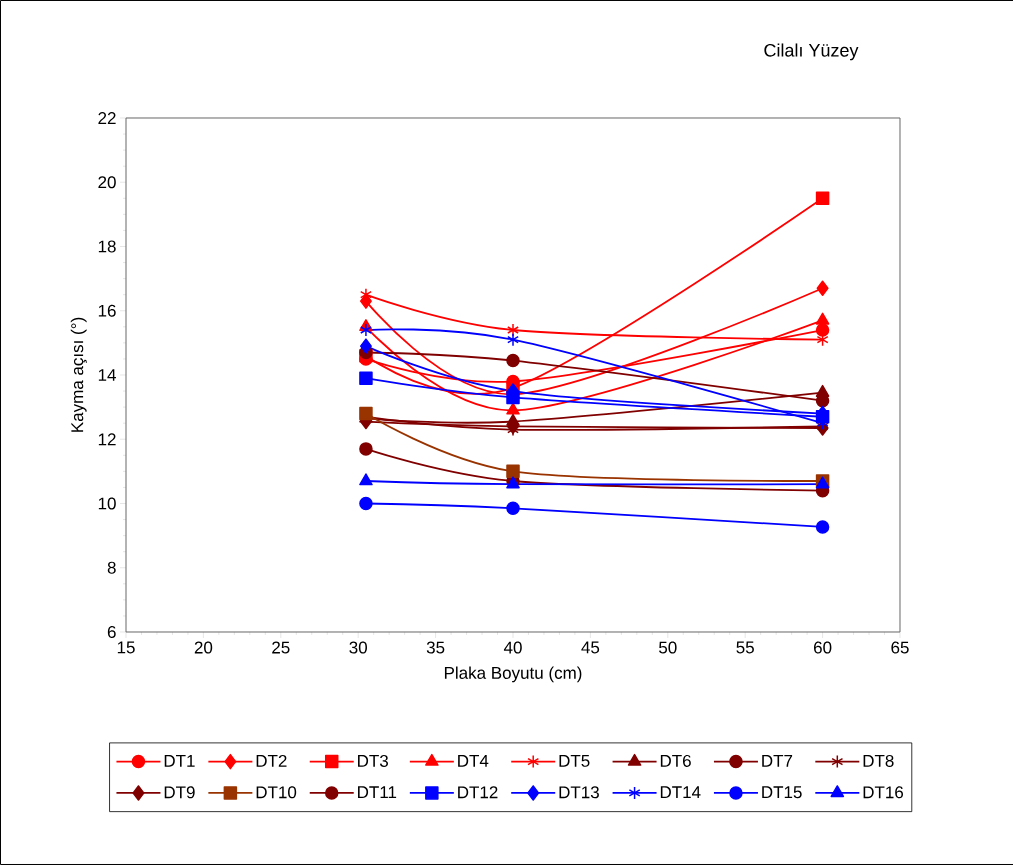 The width and height of the screenshot is (1013, 865). I want to click on x-tick-label: 20, so click(203, 647).